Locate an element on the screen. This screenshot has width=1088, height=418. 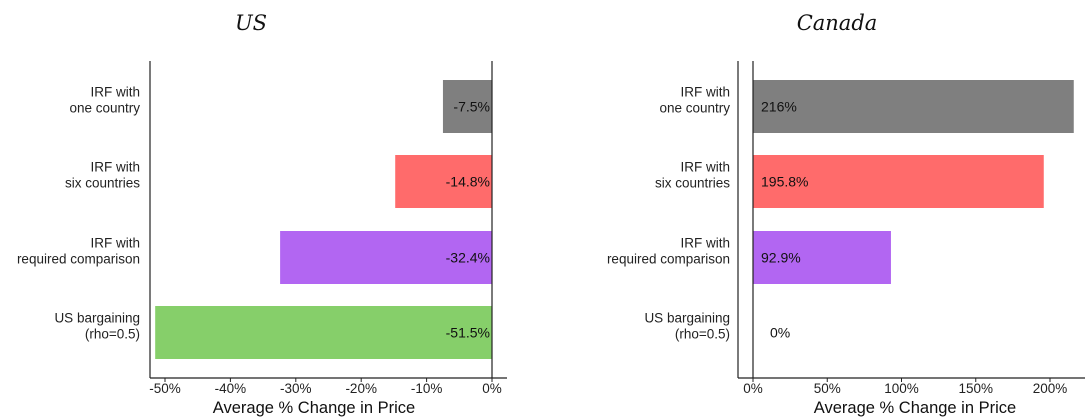
canada-category-label-3-line-1: IRF with is located at coordinates (705, 243).